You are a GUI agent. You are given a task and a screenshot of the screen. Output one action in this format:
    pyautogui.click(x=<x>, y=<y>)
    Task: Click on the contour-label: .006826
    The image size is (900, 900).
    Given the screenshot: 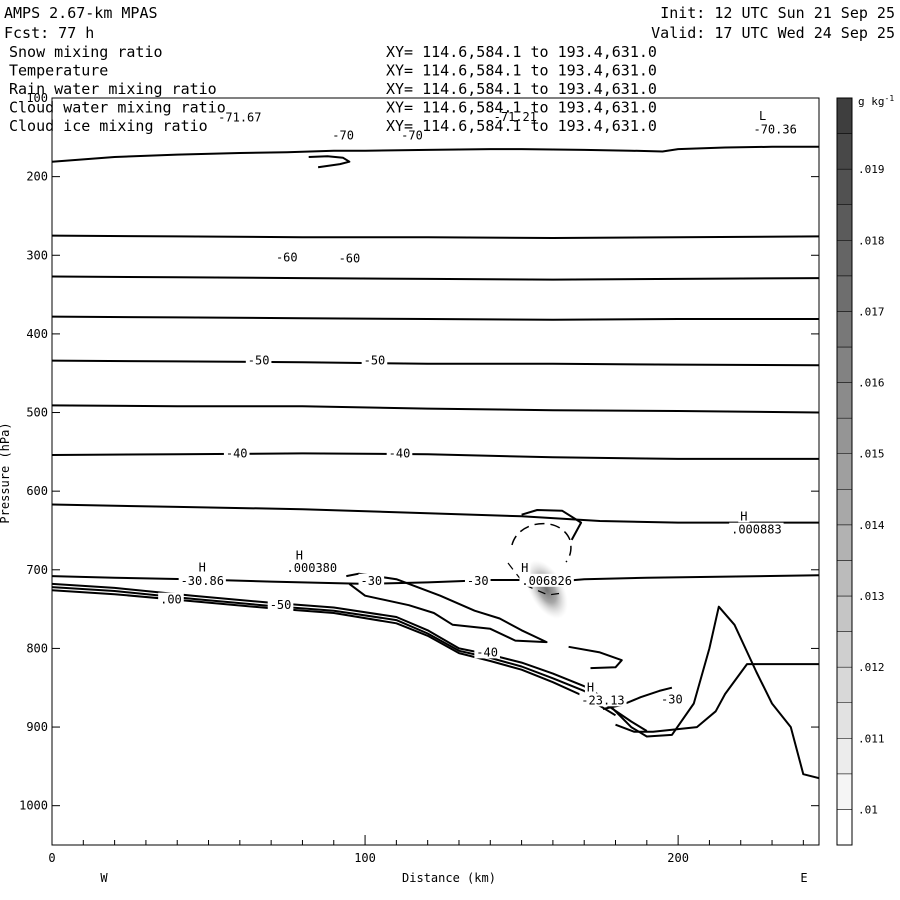 What is the action you would take?
    pyautogui.click(x=546, y=581)
    